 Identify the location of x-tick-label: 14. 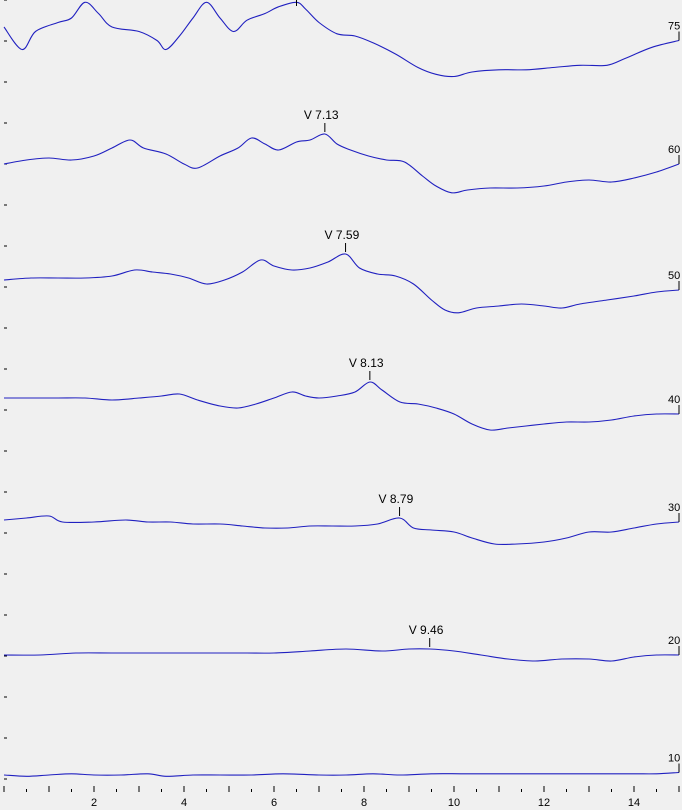
(634, 803).